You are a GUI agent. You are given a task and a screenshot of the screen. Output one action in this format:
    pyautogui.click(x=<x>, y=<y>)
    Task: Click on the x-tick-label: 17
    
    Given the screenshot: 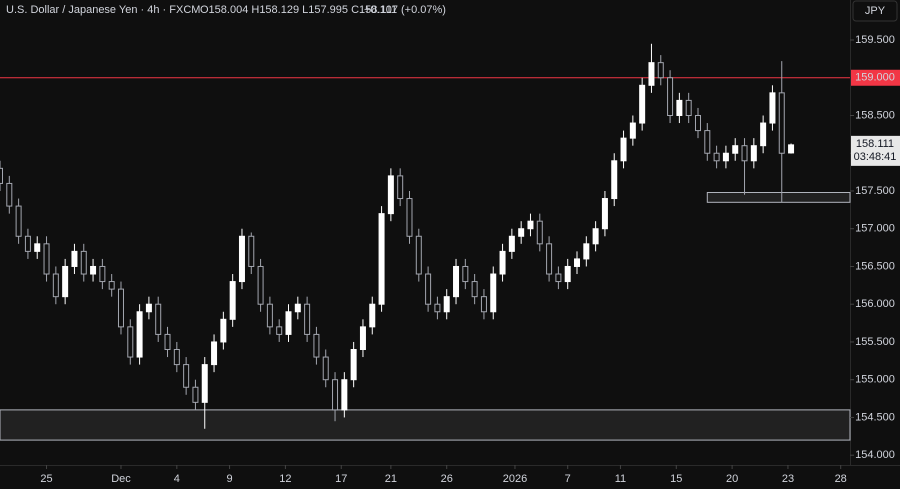 What is the action you would take?
    pyautogui.click(x=341, y=479)
    